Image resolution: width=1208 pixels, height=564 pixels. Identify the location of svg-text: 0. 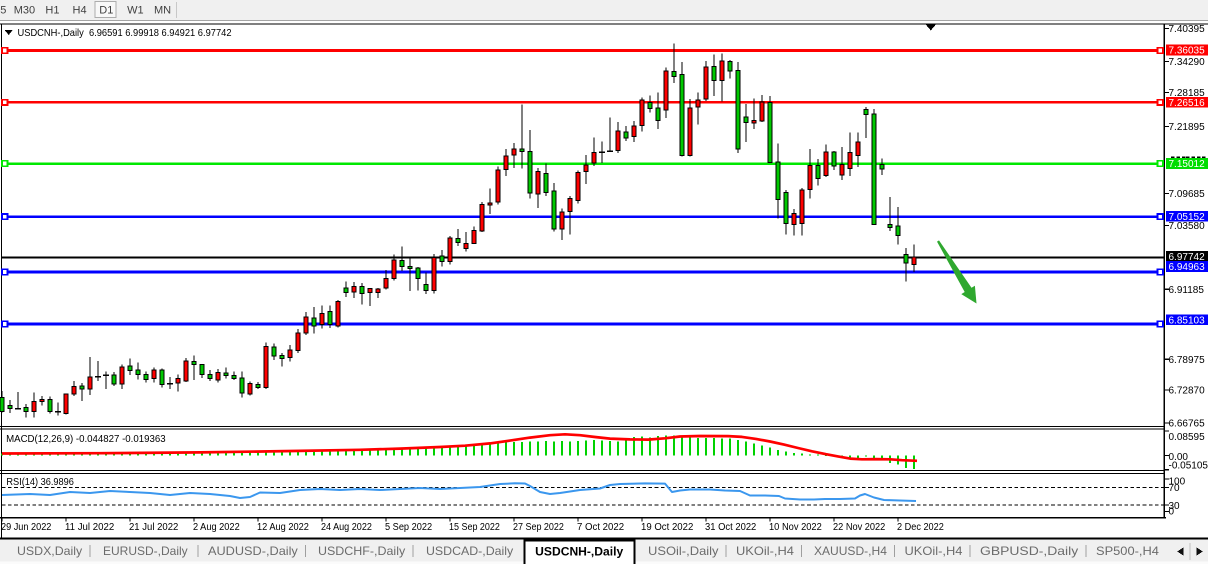
(1172, 512).